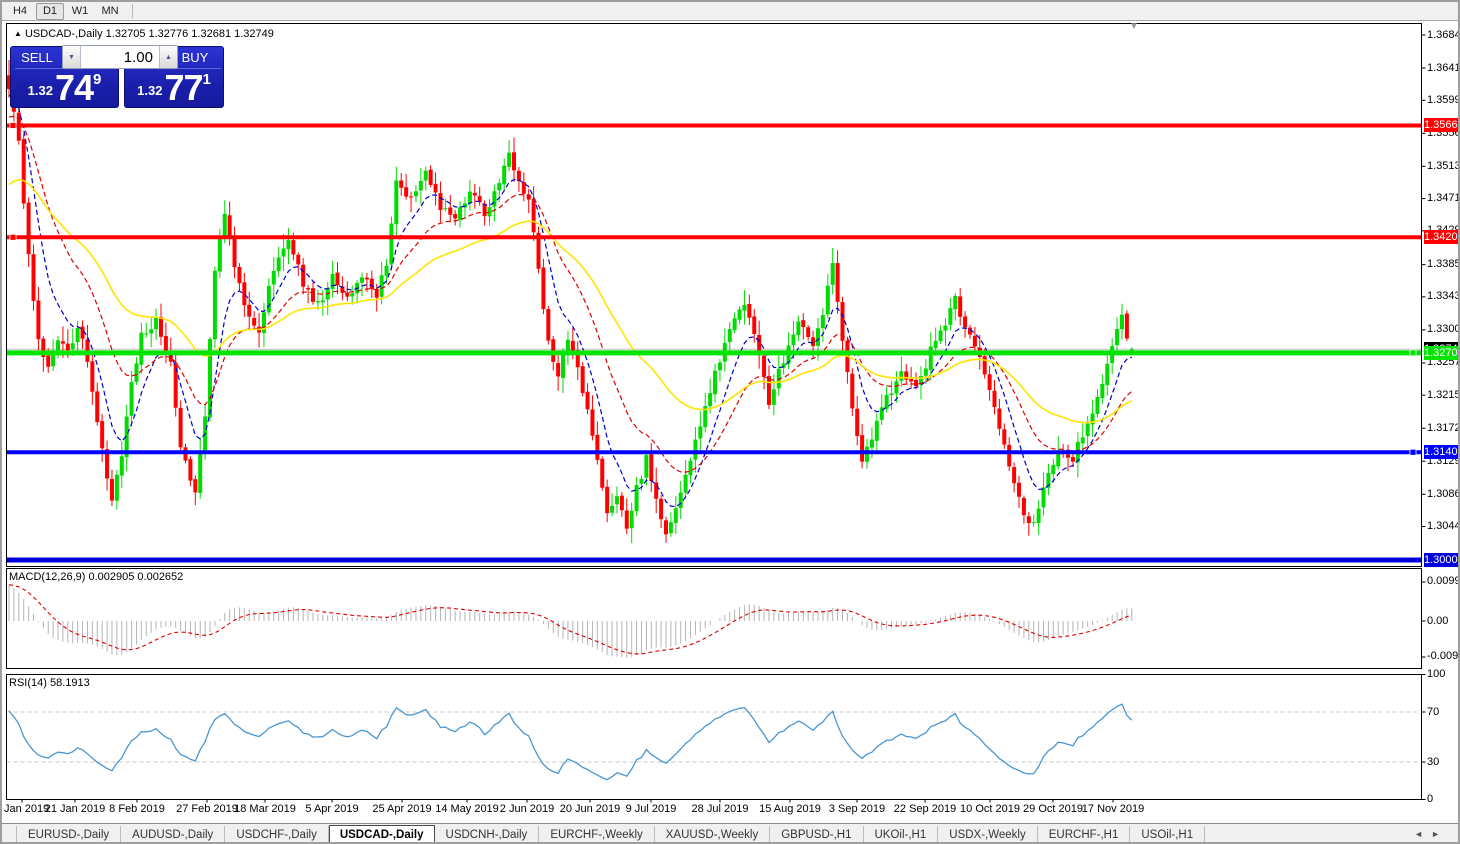 The height and width of the screenshot is (844, 1460). I want to click on price-tick-label: 1.31720, so click(1442, 427).